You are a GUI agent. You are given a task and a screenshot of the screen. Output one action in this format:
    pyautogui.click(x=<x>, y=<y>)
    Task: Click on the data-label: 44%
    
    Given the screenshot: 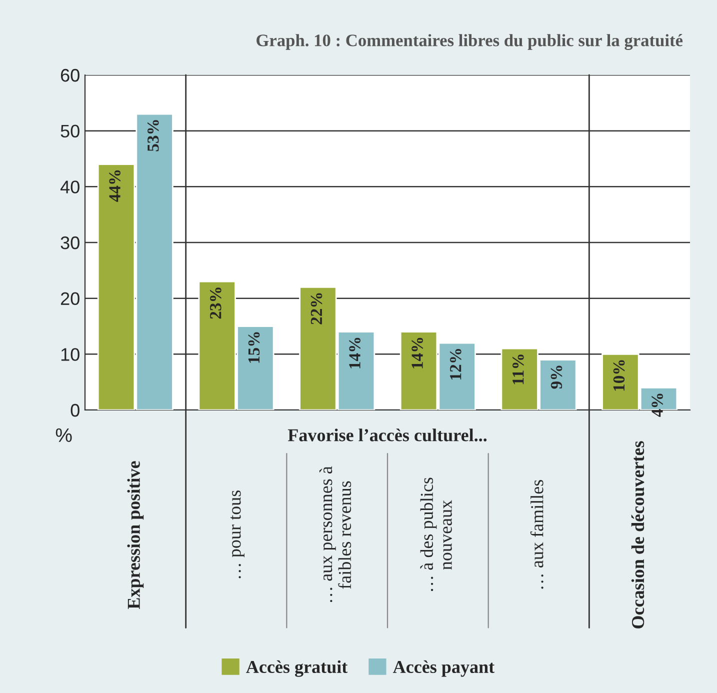 What is the action you would take?
    pyautogui.click(x=114, y=186)
    